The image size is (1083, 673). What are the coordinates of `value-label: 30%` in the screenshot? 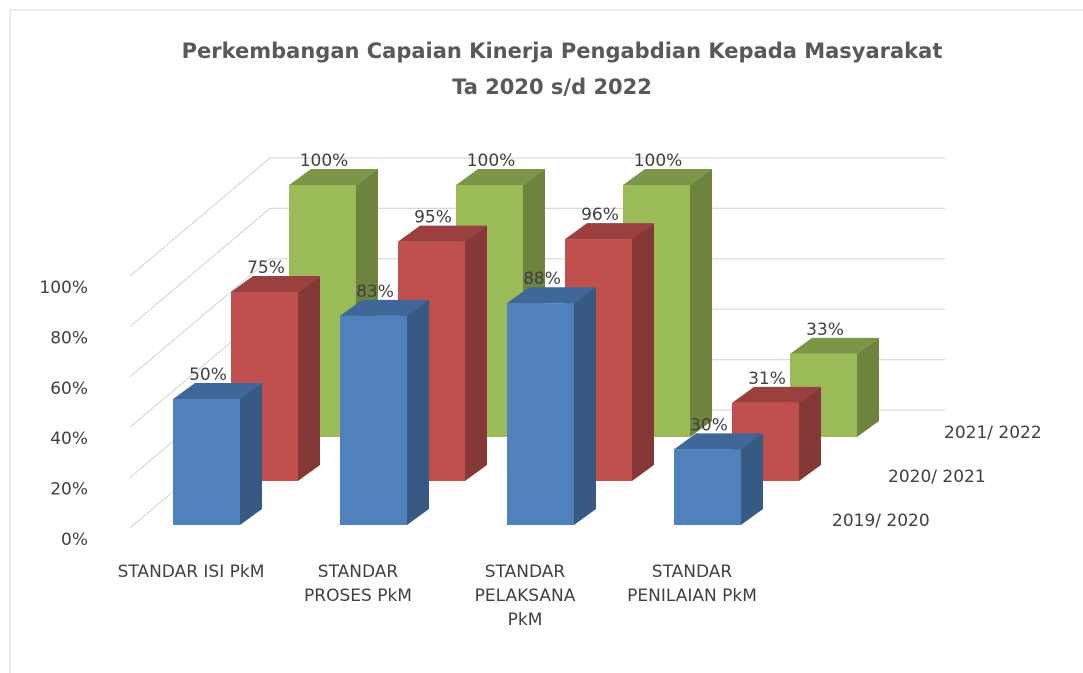 It's located at (709, 425).